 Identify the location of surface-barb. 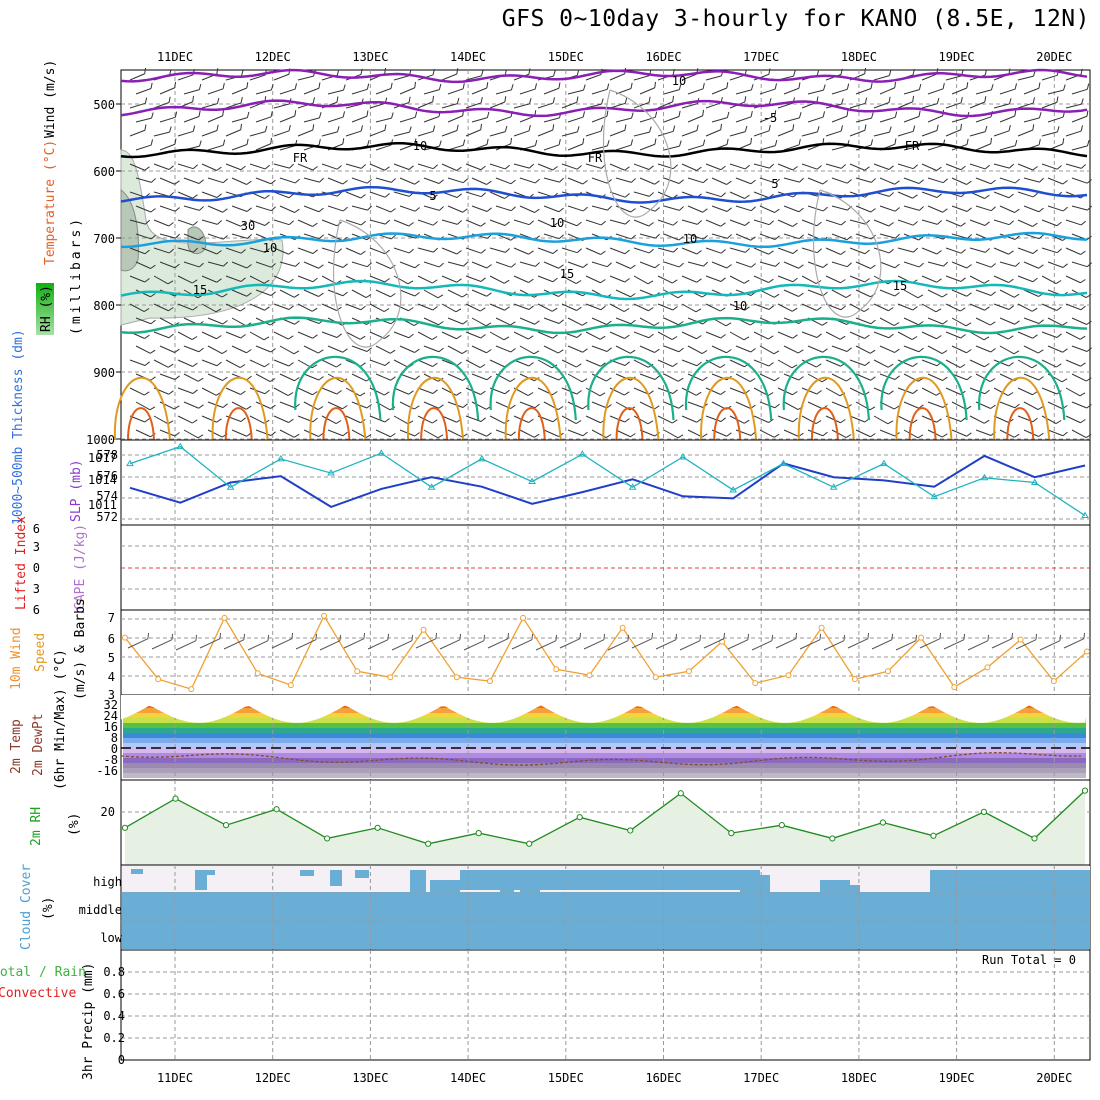
(282, 640).